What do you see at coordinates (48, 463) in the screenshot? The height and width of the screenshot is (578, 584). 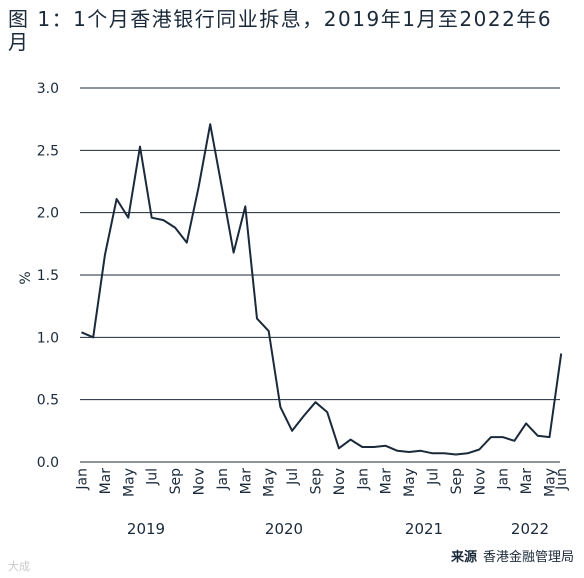 I see `y-tick-label: 0.0` at bounding box center [48, 463].